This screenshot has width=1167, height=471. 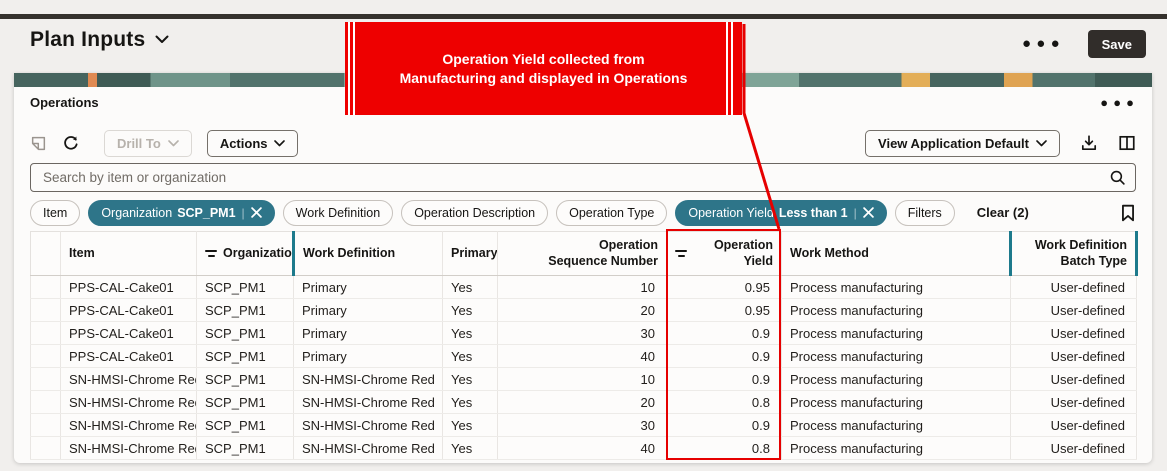 I want to click on manage-columns-icon, so click(x=1127, y=143).